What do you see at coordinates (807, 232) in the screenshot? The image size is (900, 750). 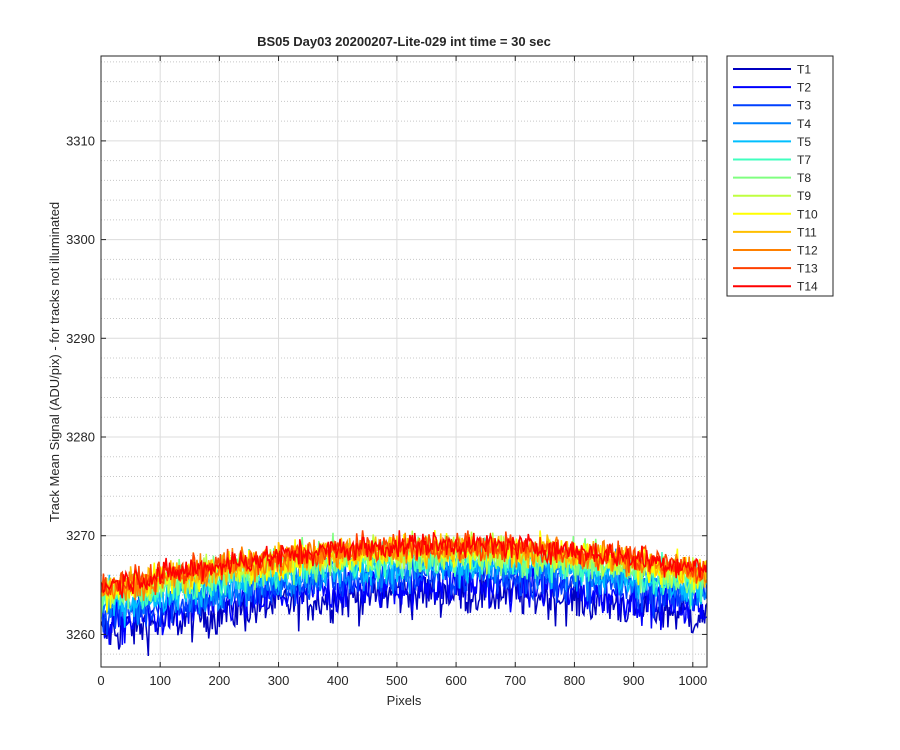 I see `legend-label-t11: T11` at bounding box center [807, 232].